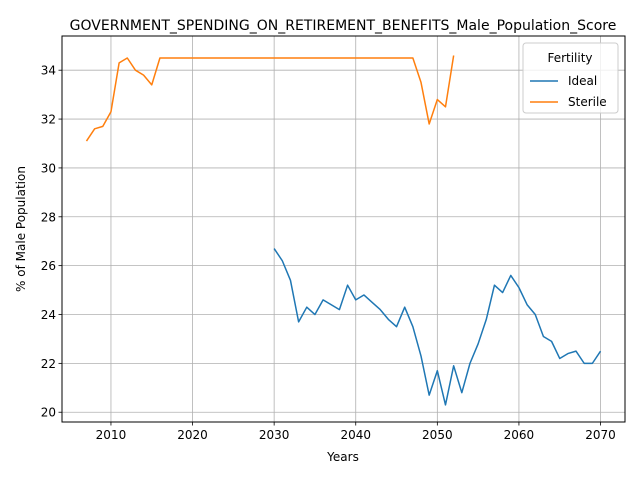 This screenshot has width=640, height=480. What do you see at coordinates (48, 413) in the screenshot?
I see `y-tick-label: 20` at bounding box center [48, 413].